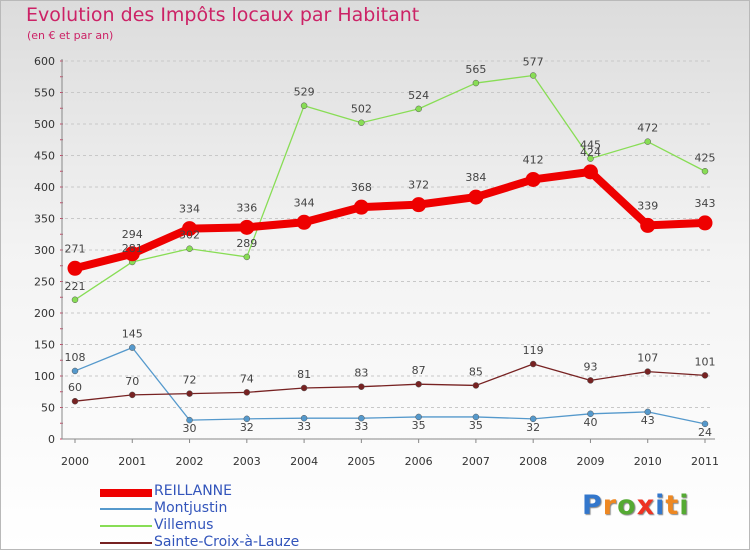 This screenshot has height=552, width=750. Describe the element at coordinates (44, 93) in the screenshot. I see `y-tick-label: 550` at that location.